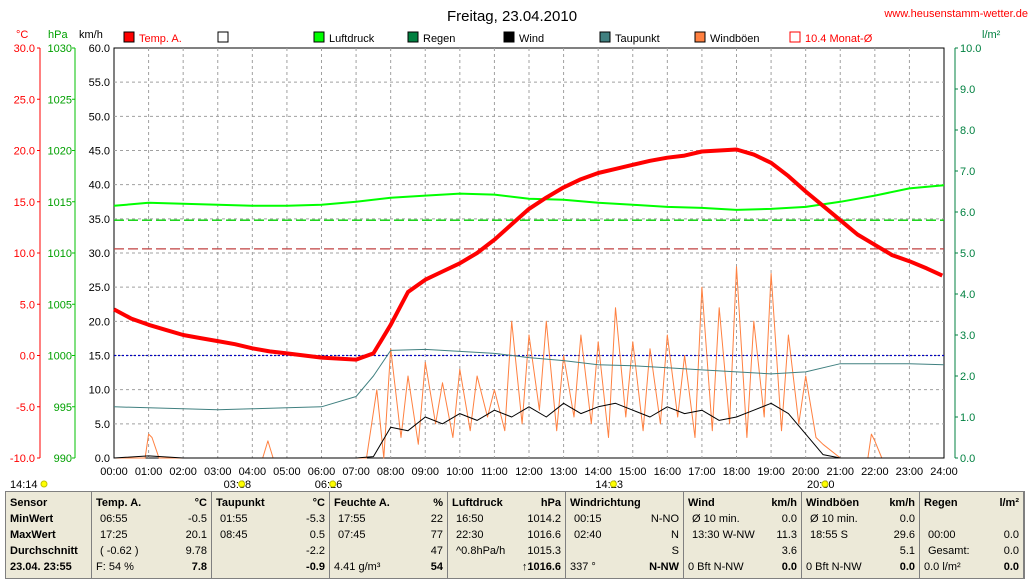  What do you see at coordinates (742, 503) in the screenshot?
I see `stats-row: Wind km/h` at bounding box center [742, 503].